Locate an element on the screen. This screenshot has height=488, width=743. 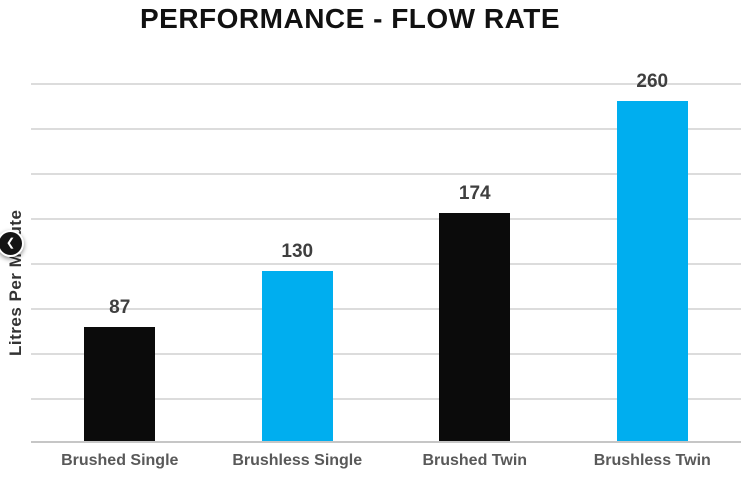
bar-brushless-twin is located at coordinates (652, 271).